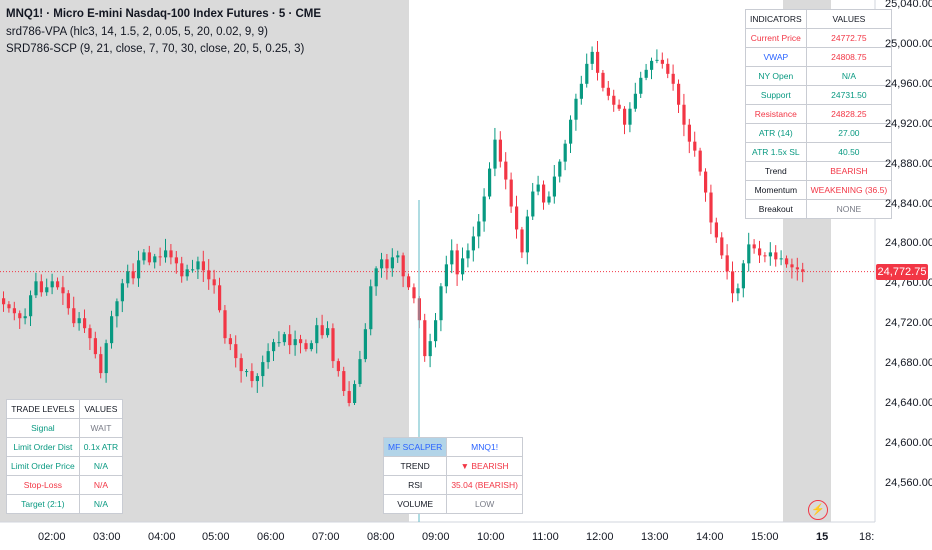 The height and width of the screenshot is (550, 932). What do you see at coordinates (101, 409) in the screenshot?
I see `trade-levels-header-values: VALUES` at bounding box center [101, 409].